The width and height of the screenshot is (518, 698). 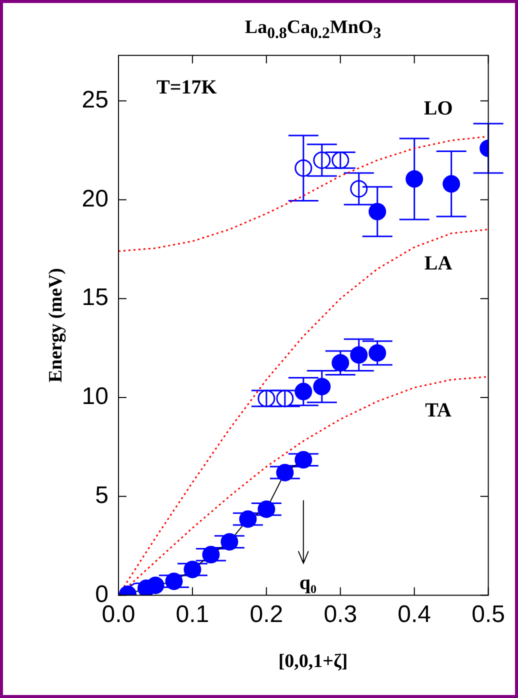 What do you see at coordinates (95, 396) in the screenshot?
I see `y-tick-label: 10` at bounding box center [95, 396].